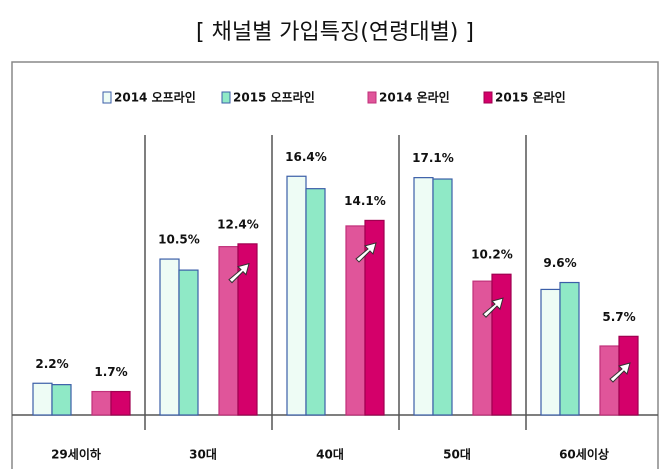  I want to click on value-label: 10.5%, so click(179, 240).